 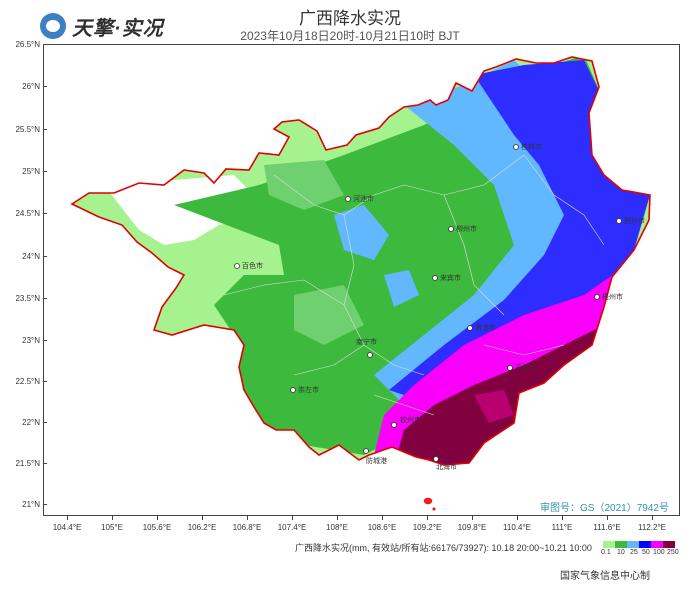 I want to click on lat-tick-label: 23°N, so click(x=31, y=340).